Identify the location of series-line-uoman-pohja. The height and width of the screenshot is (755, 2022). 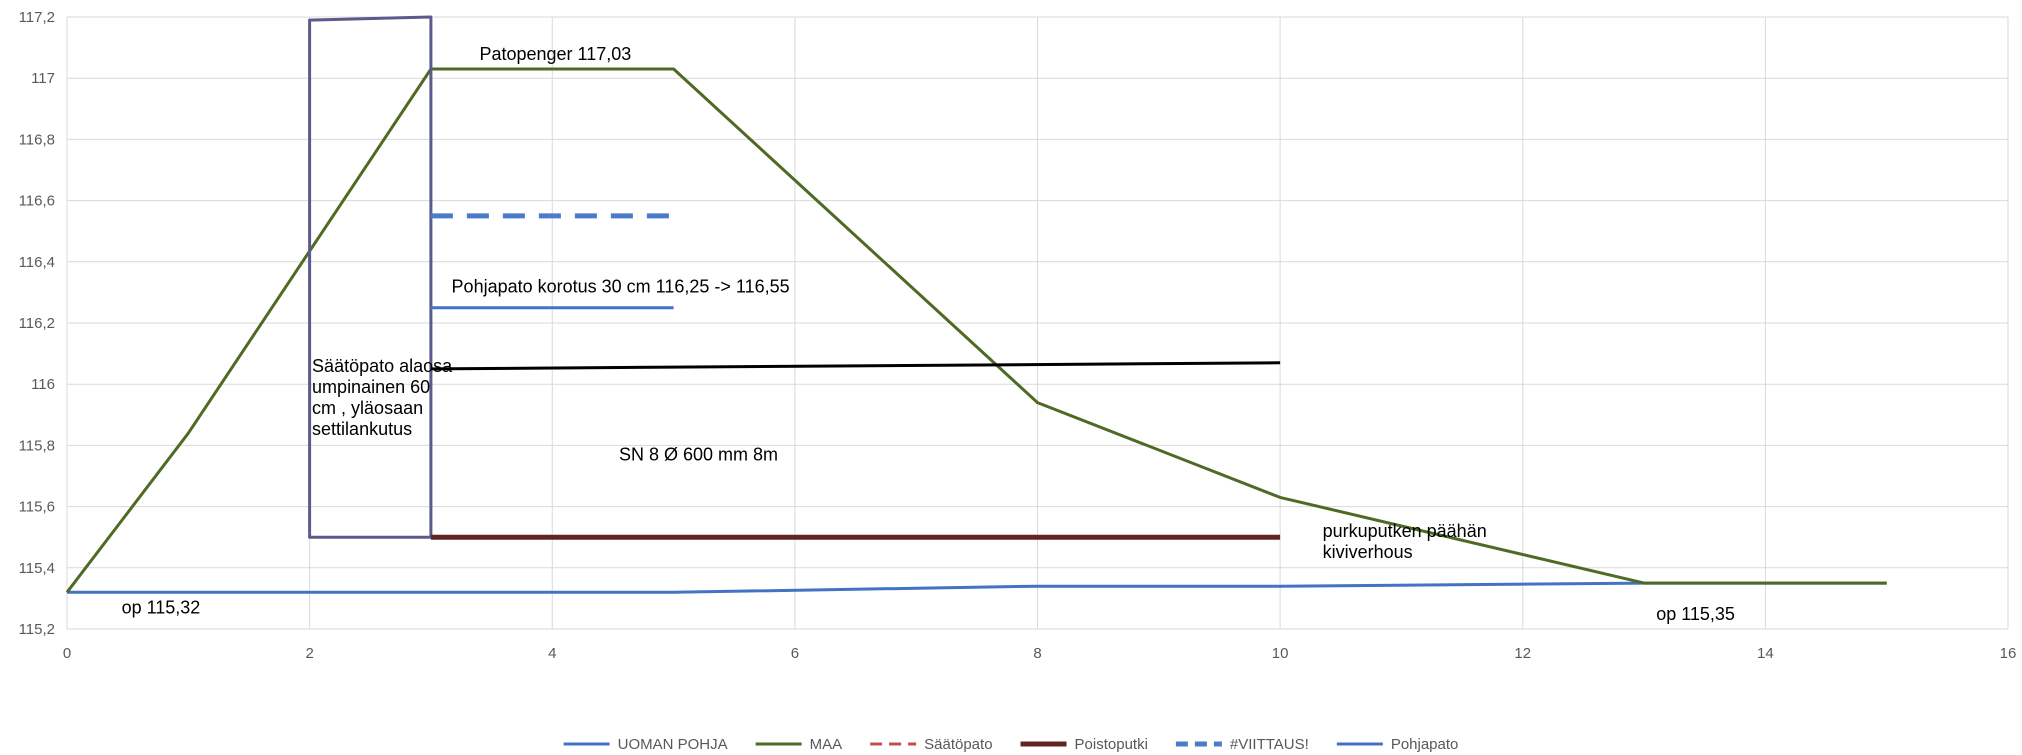
(977, 587).